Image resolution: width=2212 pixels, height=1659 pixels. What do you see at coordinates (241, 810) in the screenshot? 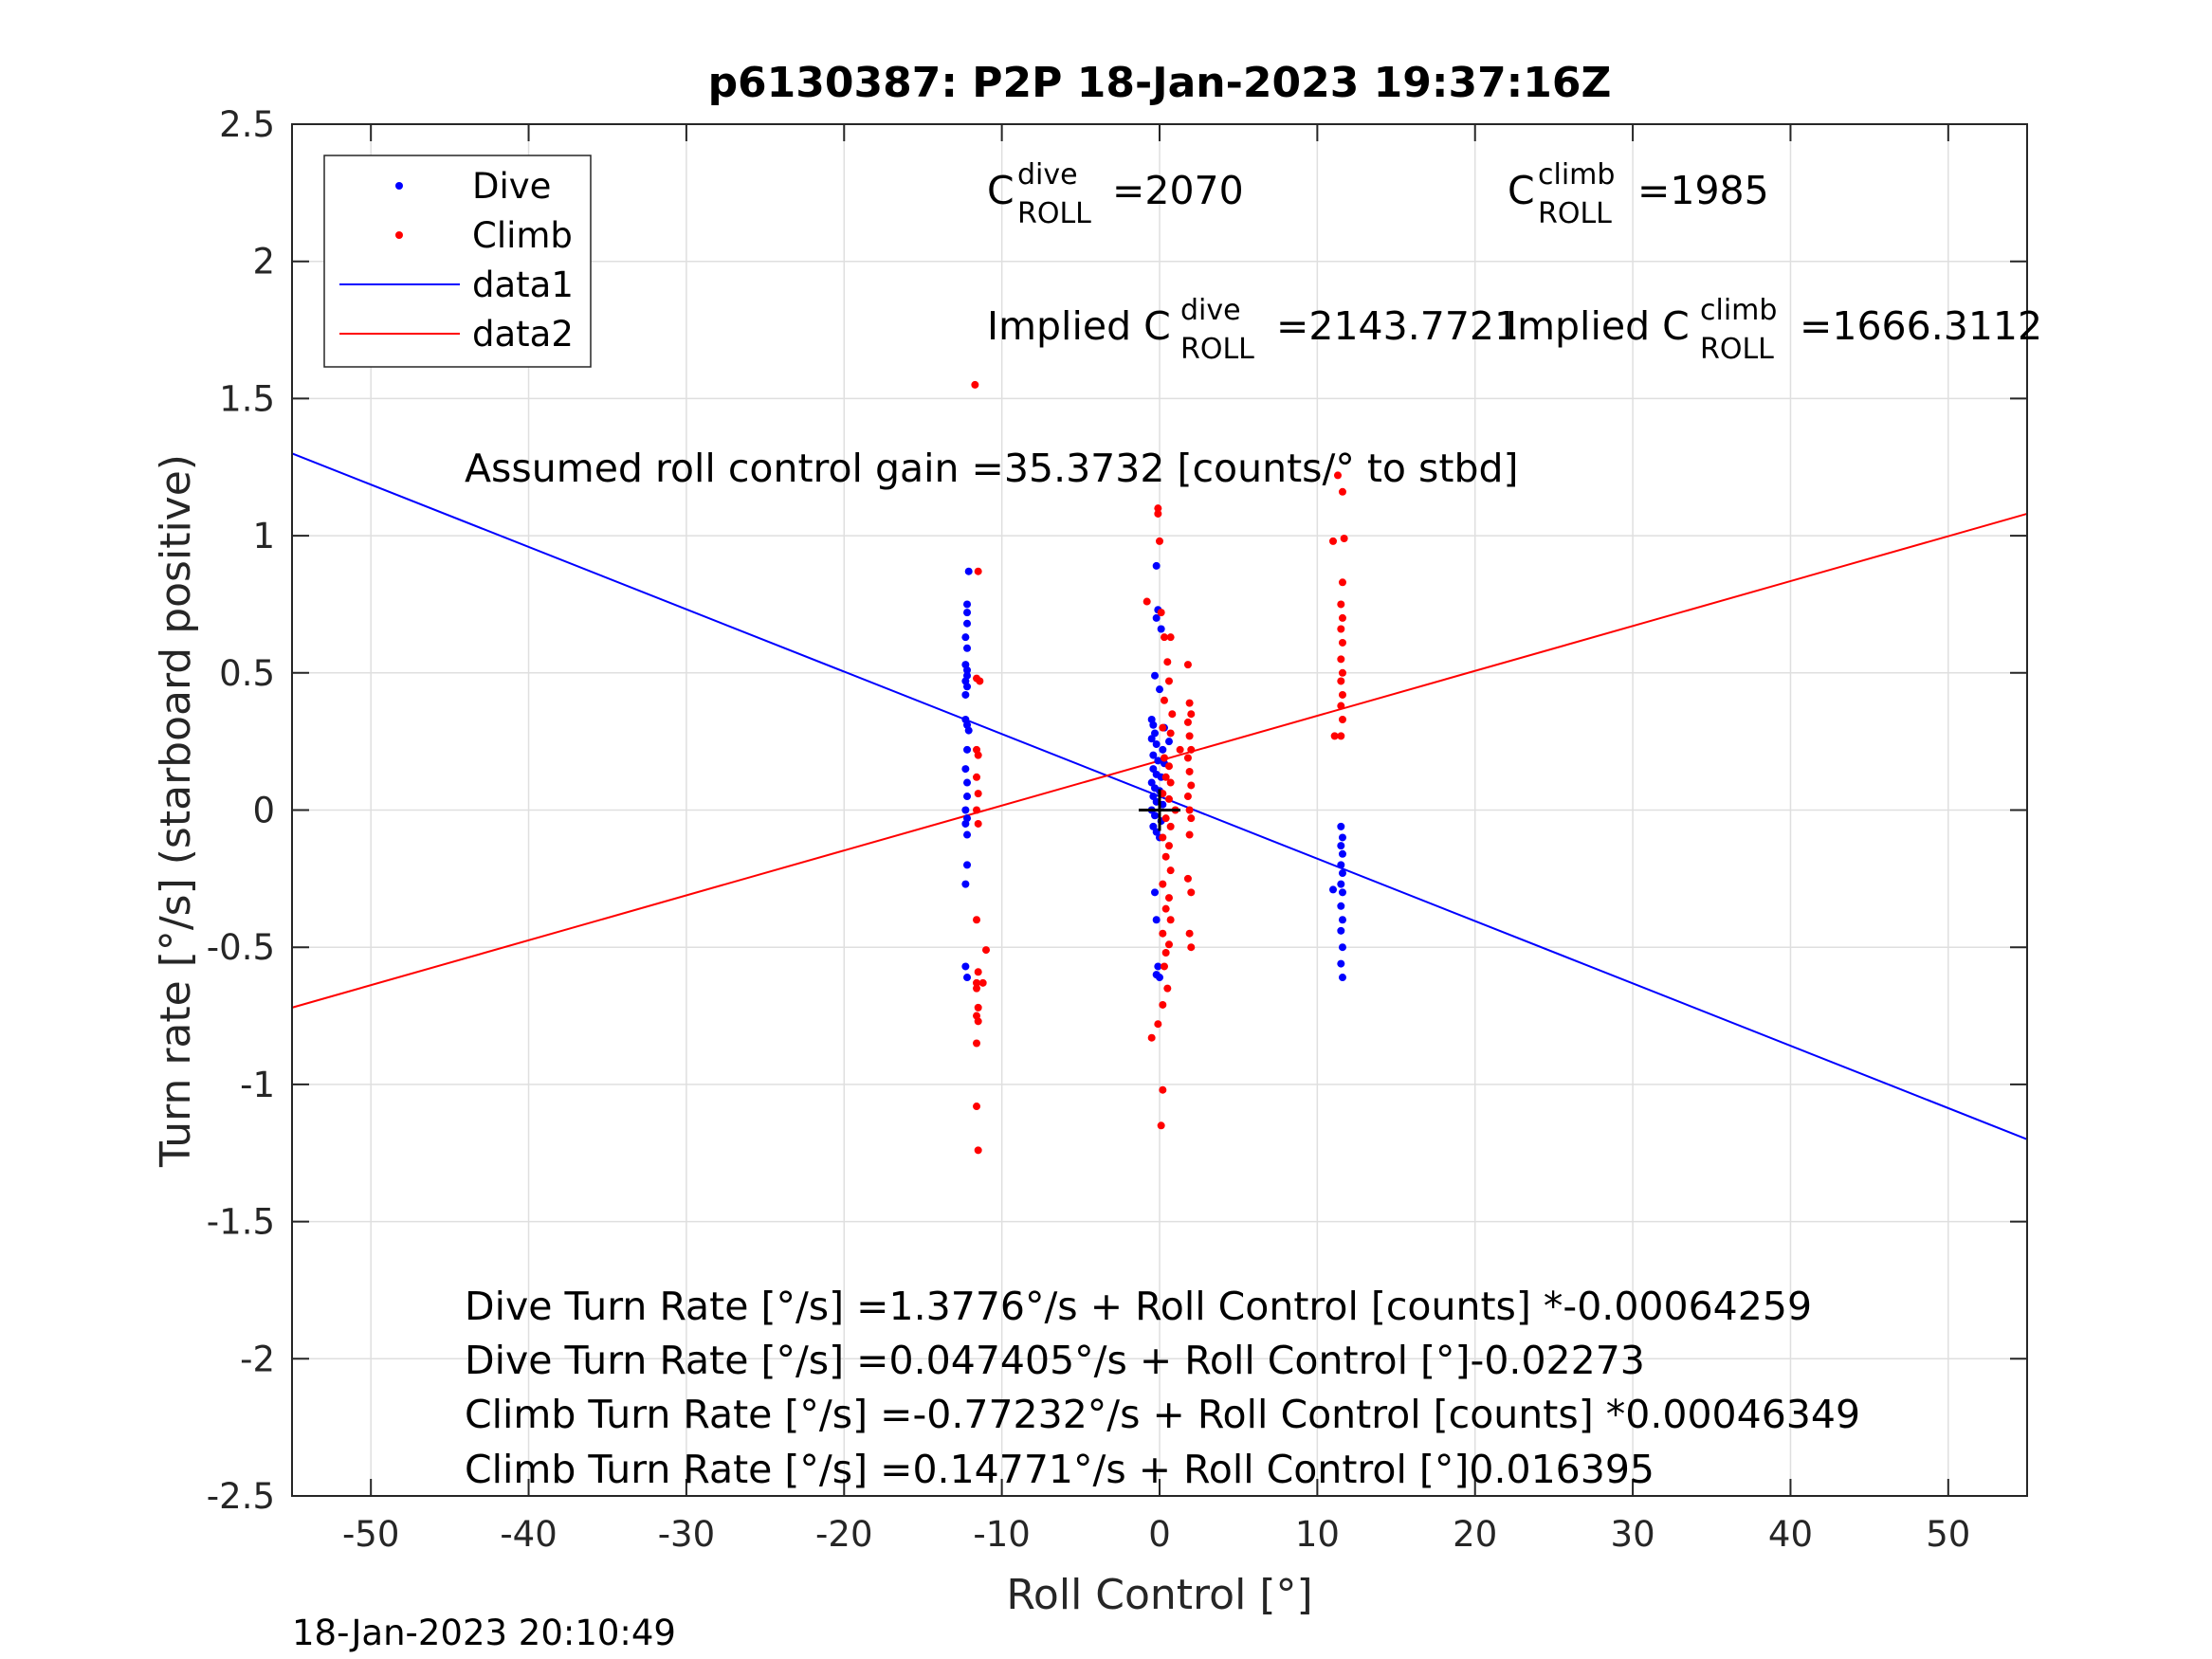
I see `y-tick-labels: 2.5 2 1.5 1 0.5 0 -0.5 -1 -1.5 -2 -2.5` at bounding box center [241, 810].